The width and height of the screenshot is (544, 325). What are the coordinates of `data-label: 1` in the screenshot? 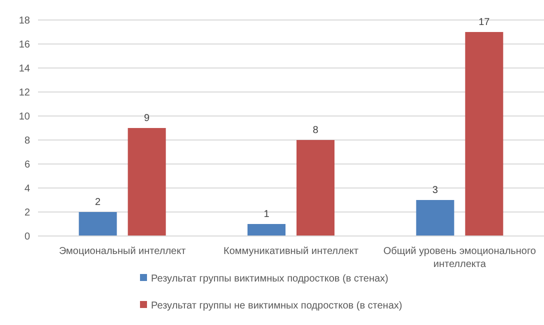 It's located at (267, 214).